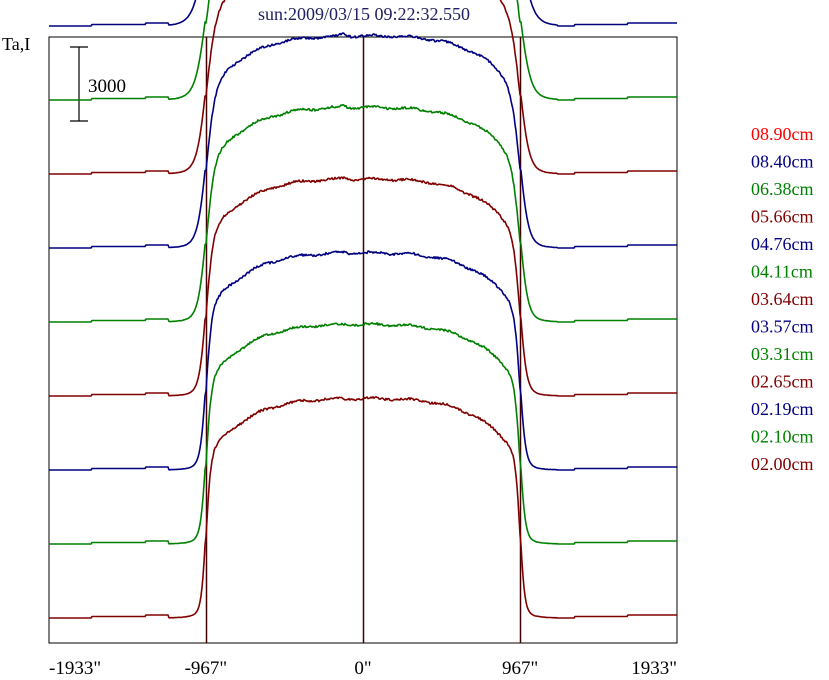 This screenshot has height=680, width=829. I want to click on x-tick-label: 0", so click(362, 668).